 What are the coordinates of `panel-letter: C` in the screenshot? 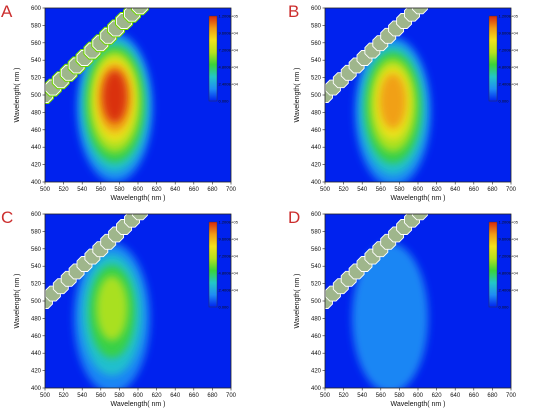 It's located at (7, 217).